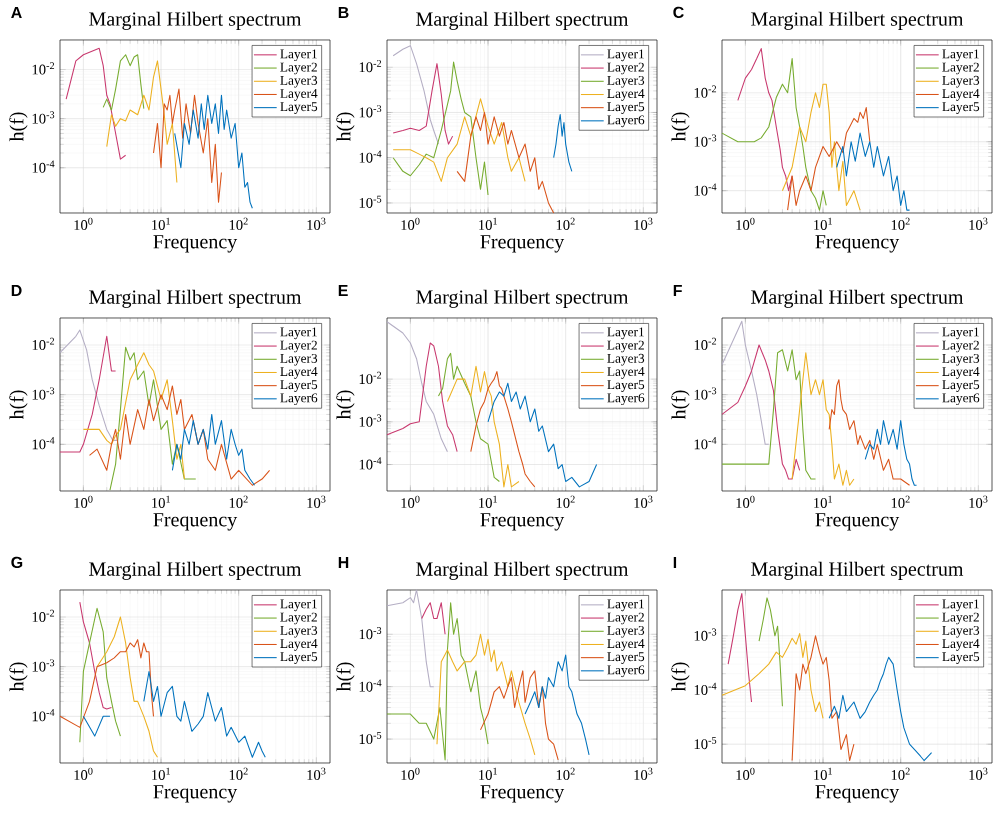  I want to click on text: A, so click(16, 12).